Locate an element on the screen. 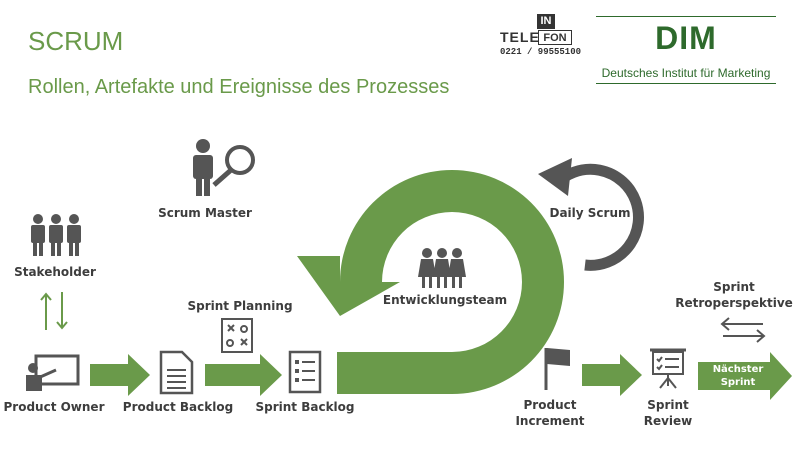 This screenshot has height=450, width=800. page-title: SCRUM is located at coordinates (76, 41).